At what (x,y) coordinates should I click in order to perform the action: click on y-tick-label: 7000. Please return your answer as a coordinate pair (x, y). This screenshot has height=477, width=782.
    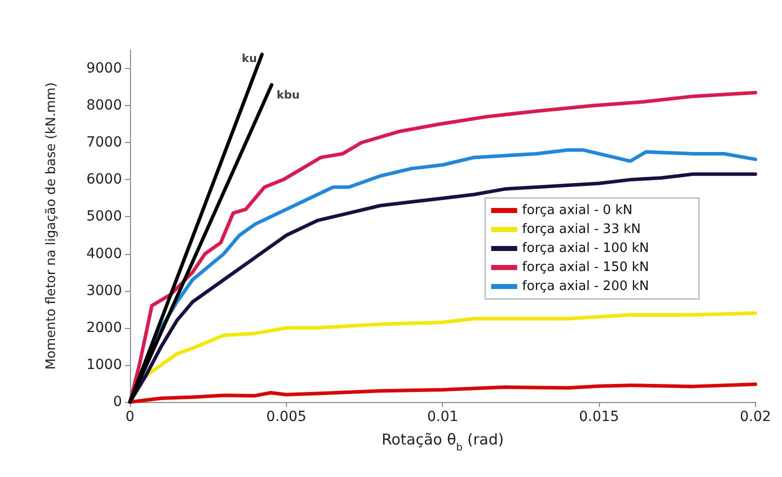
    Looking at the image, I should click on (104, 142).